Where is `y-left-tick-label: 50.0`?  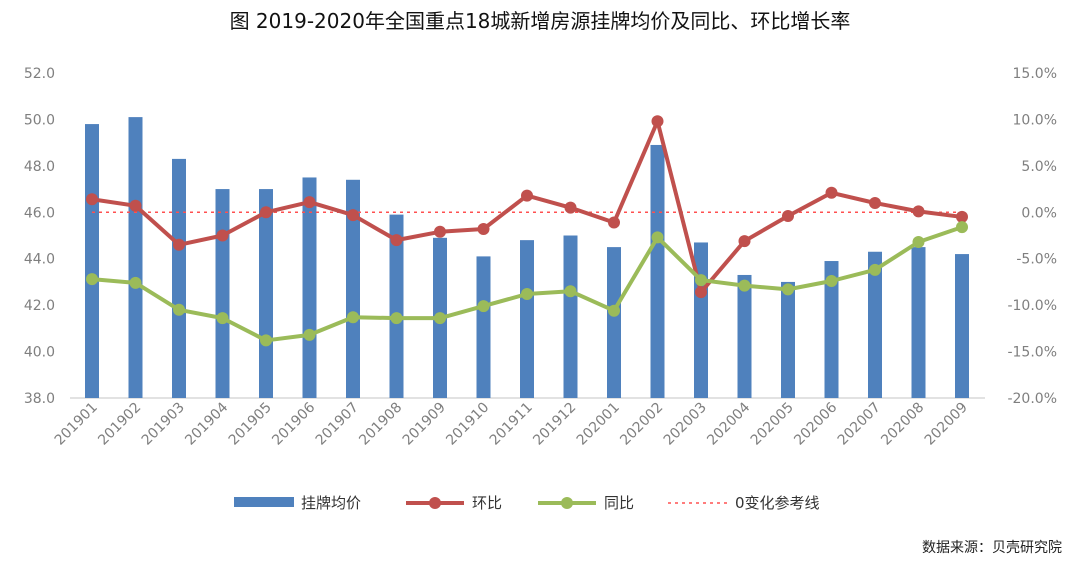 y-left-tick-label: 50.0 is located at coordinates (39, 120).